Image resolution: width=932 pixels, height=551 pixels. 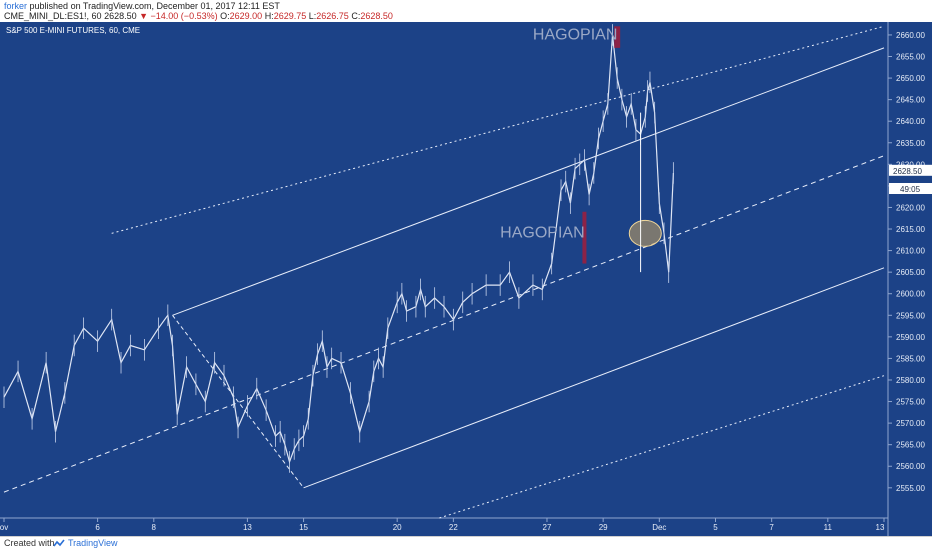 What do you see at coordinates (542, 233) in the screenshot?
I see `annotation-label-mid: HAGOPIAN` at bounding box center [542, 233].